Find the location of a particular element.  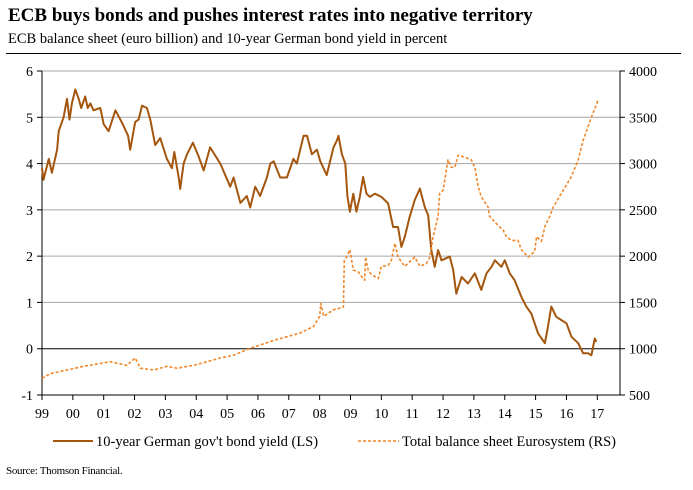

y-left-tick-label: 5 is located at coordinates (29, 118).